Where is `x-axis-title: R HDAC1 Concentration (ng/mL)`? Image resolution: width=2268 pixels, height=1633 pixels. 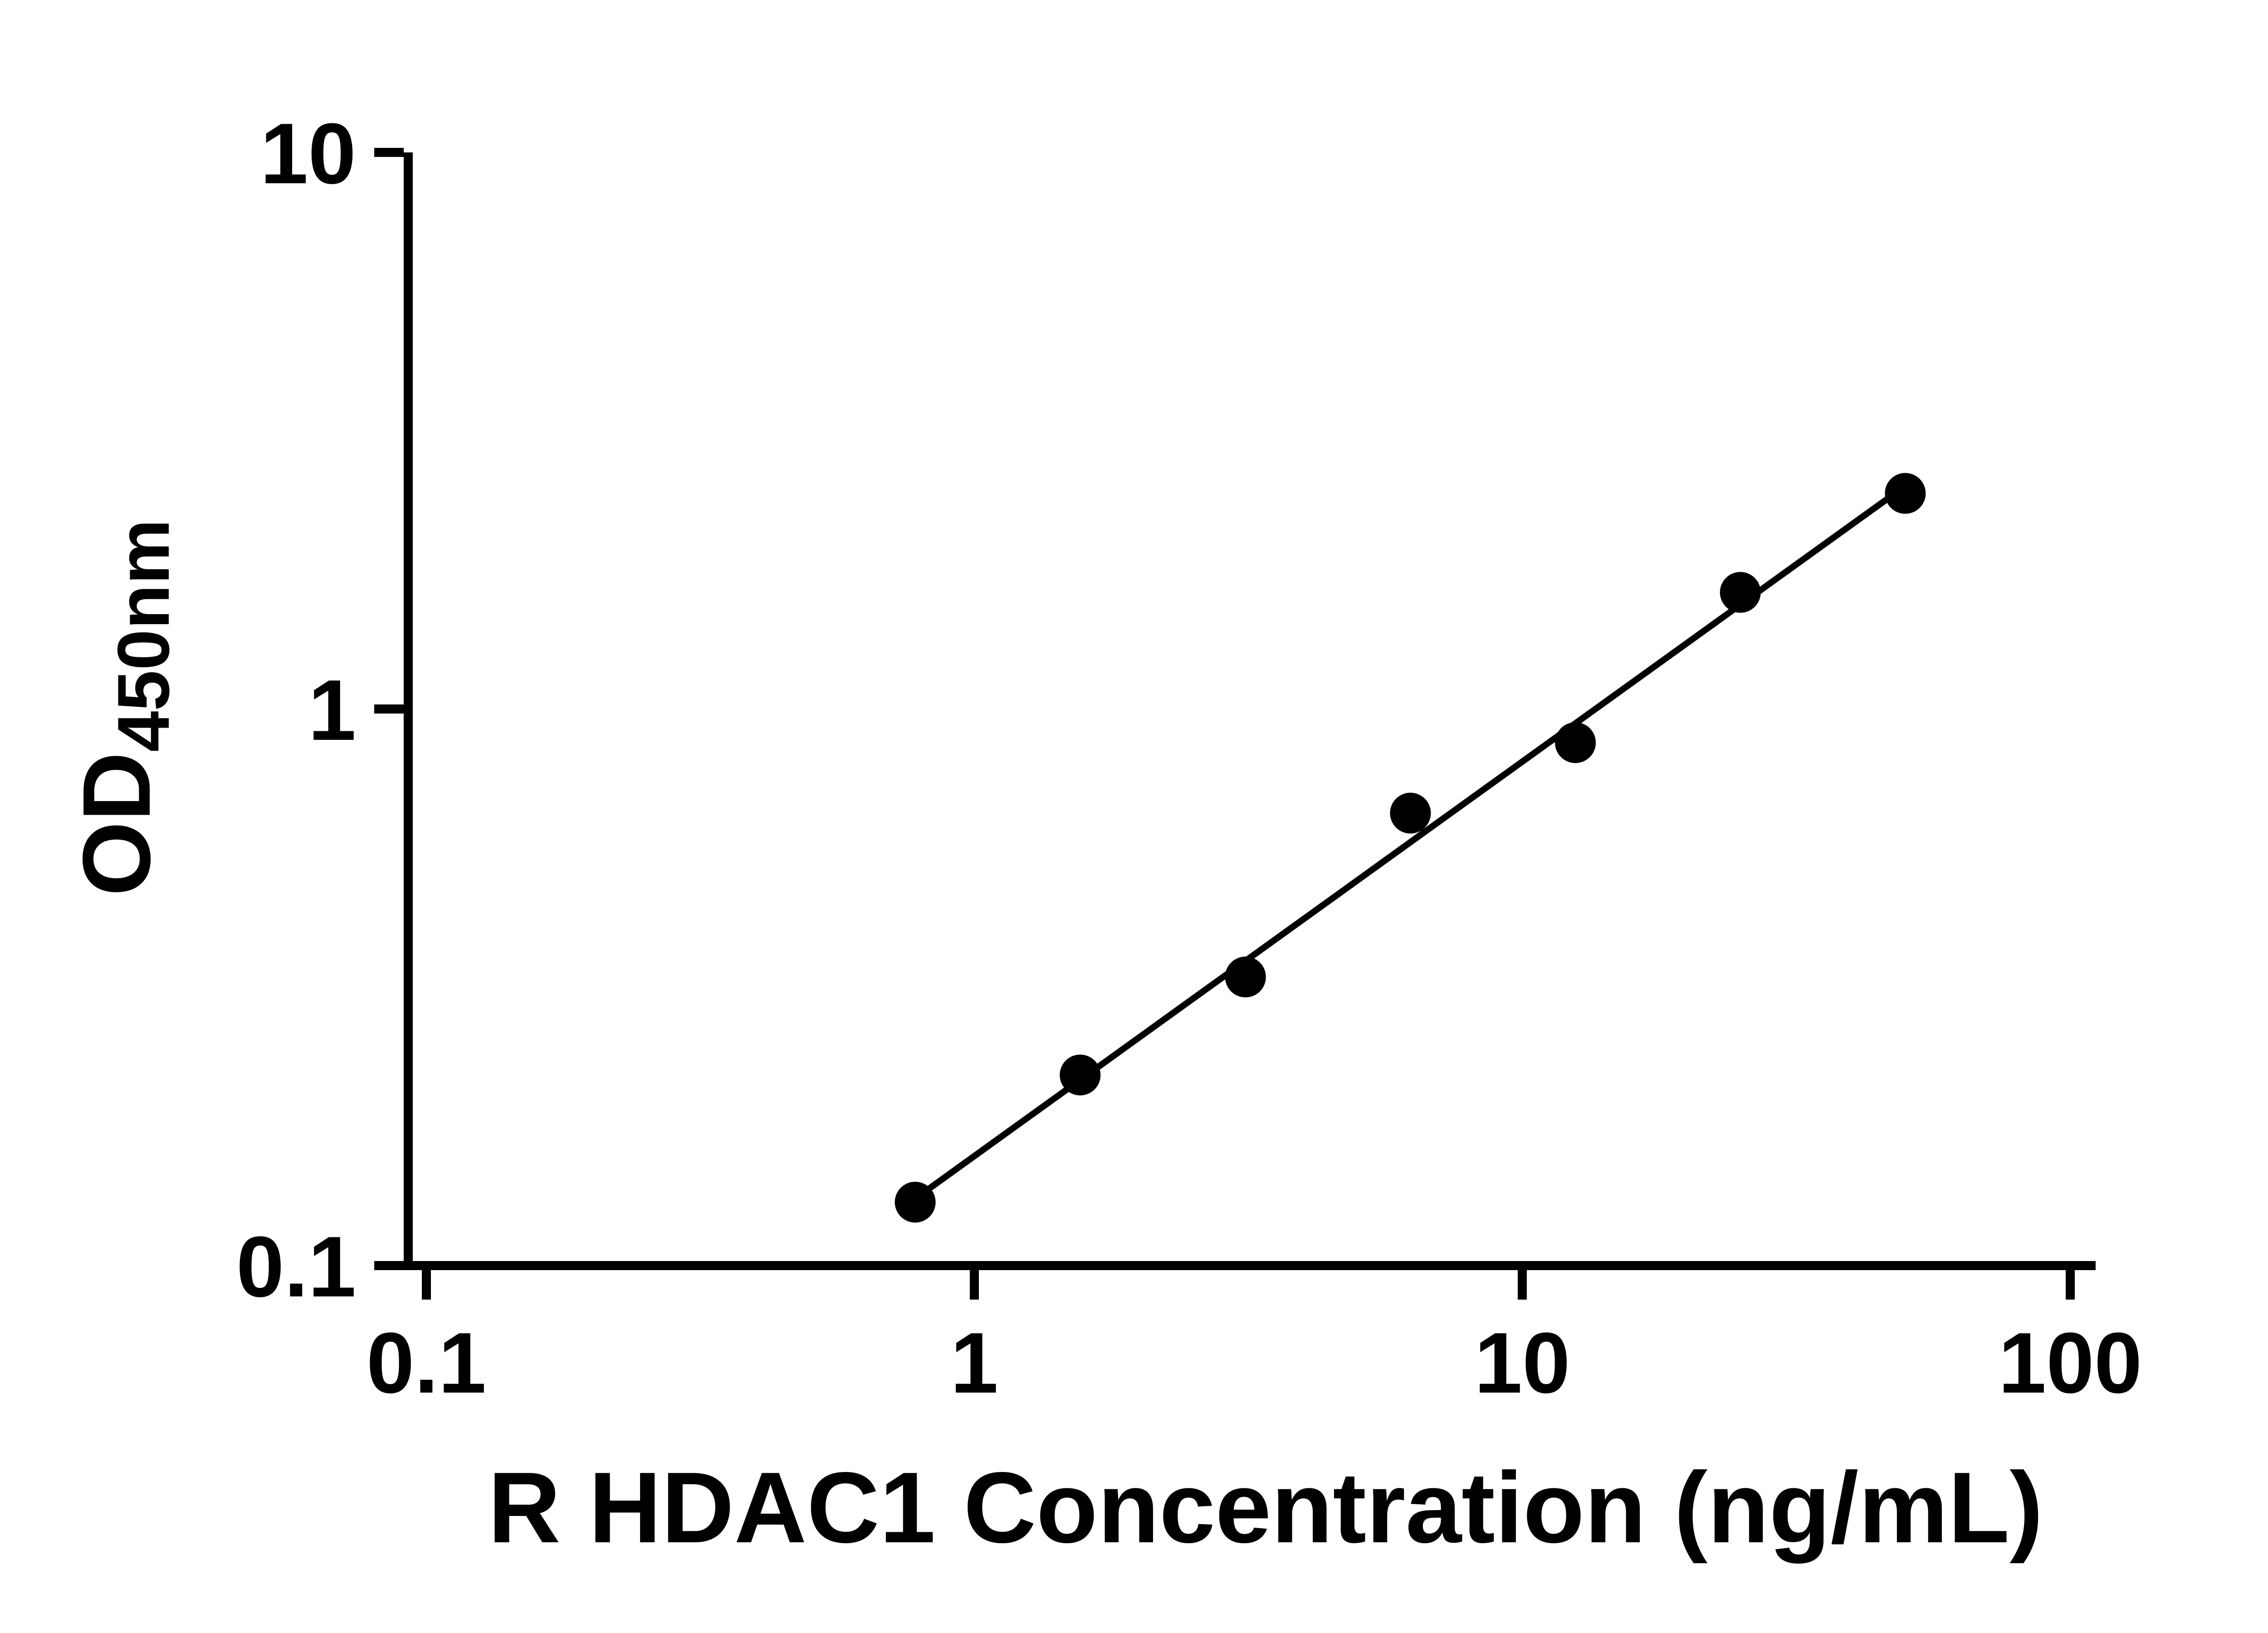
x-axis-title: R HDAC1 Concentration (ng/mL) is located at coordinates (1265, 1508).